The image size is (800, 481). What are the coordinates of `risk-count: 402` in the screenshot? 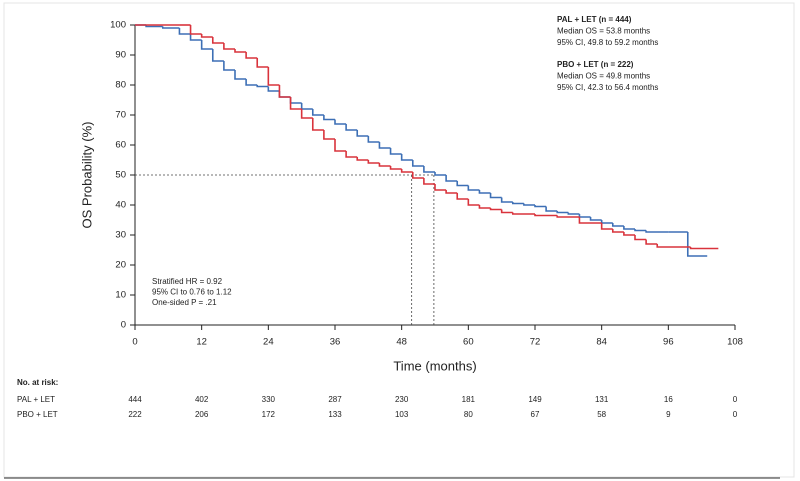 It's located at (202, 399).